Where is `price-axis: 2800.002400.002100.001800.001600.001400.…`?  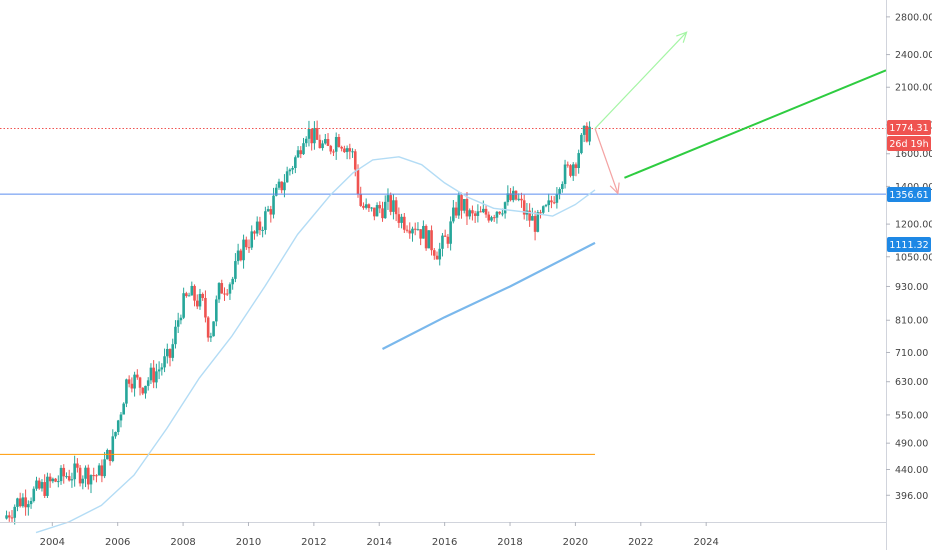
price-axis: 2800.002400.002100.001800.001600.001400.… is located at coordinates (909, 275).